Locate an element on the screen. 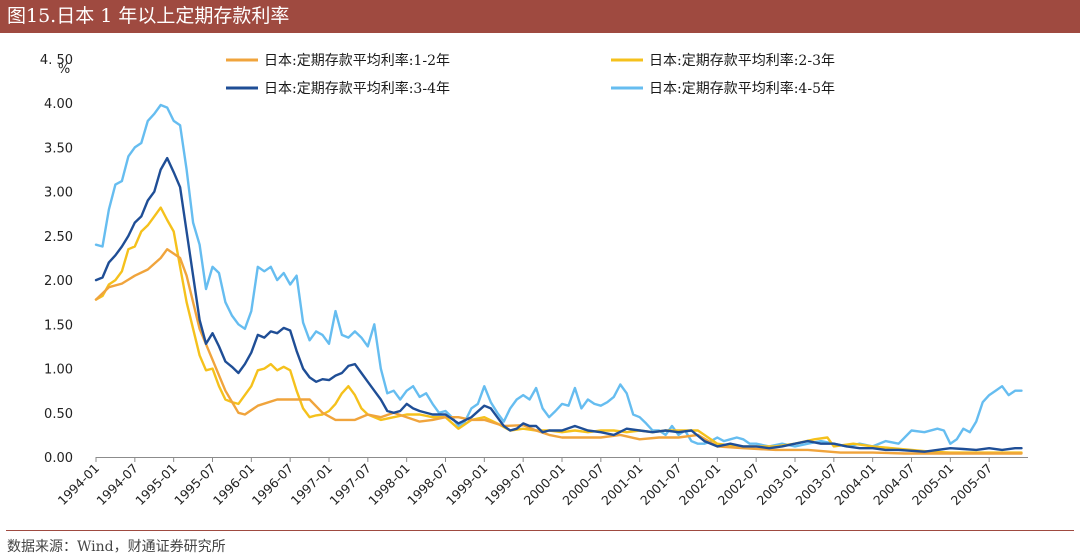 Image resolution: width=1080 pixels, height=560 pixels. x-tick-label: 2001-01 is located at coordinates (622, 485).